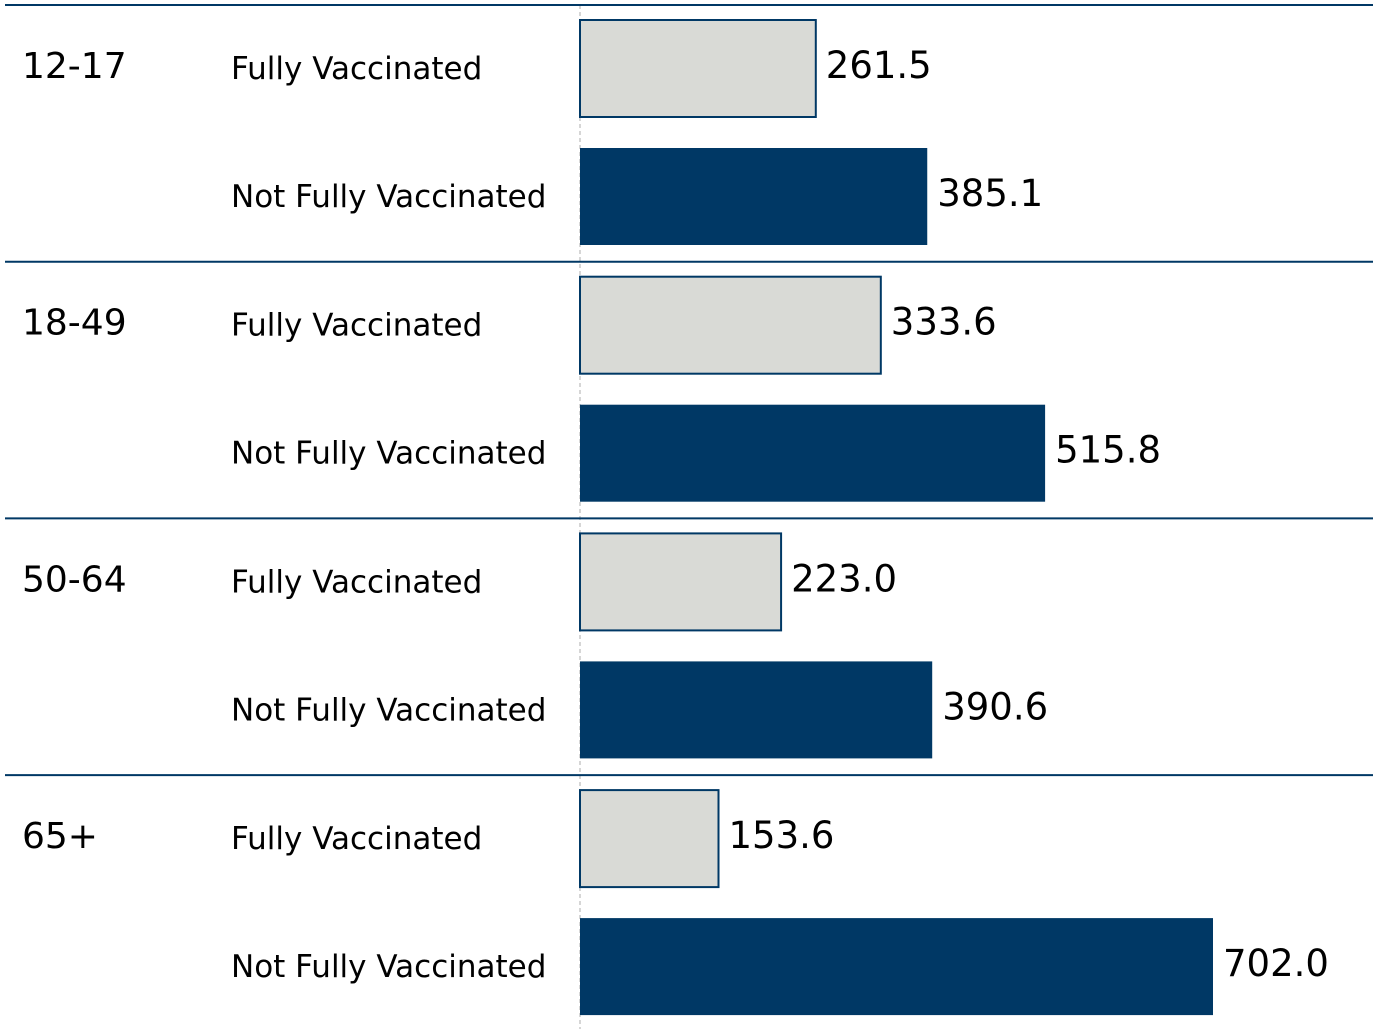 The height and width of the screenshot is (1029, 1373). What do you see at coordinates (844, 578) in the screenshot?
I see `value-label: 223.0` at bounding box center [844, 578].